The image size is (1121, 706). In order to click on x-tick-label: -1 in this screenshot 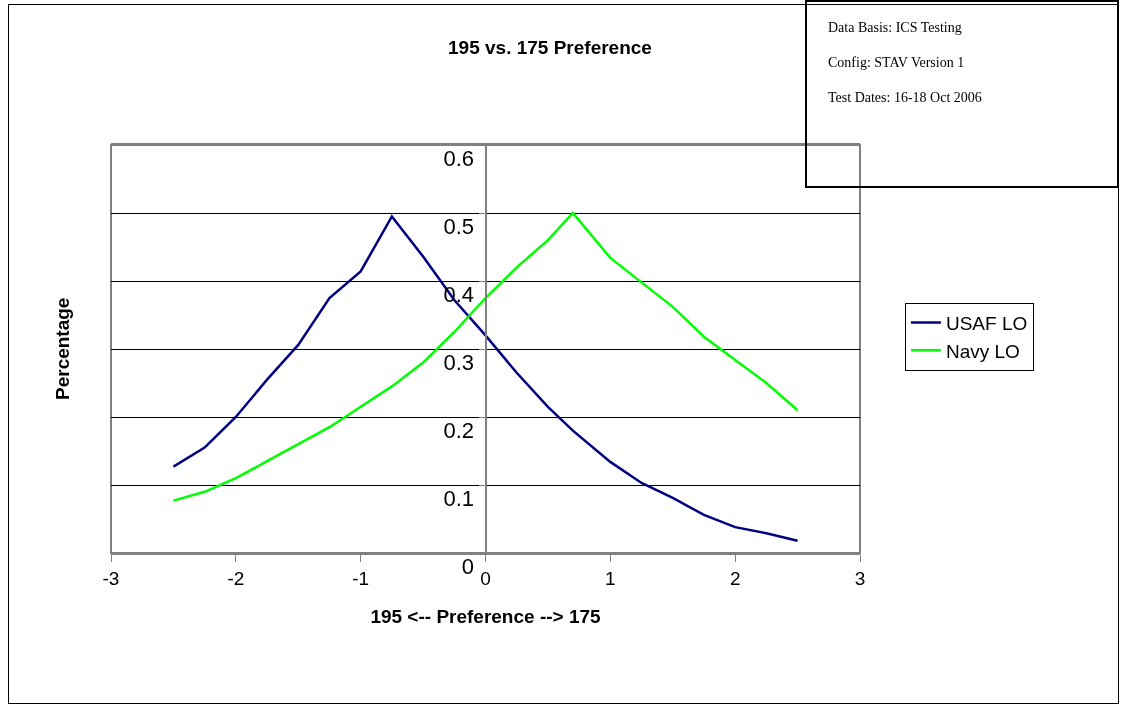, I will do `click(361, 578)`.